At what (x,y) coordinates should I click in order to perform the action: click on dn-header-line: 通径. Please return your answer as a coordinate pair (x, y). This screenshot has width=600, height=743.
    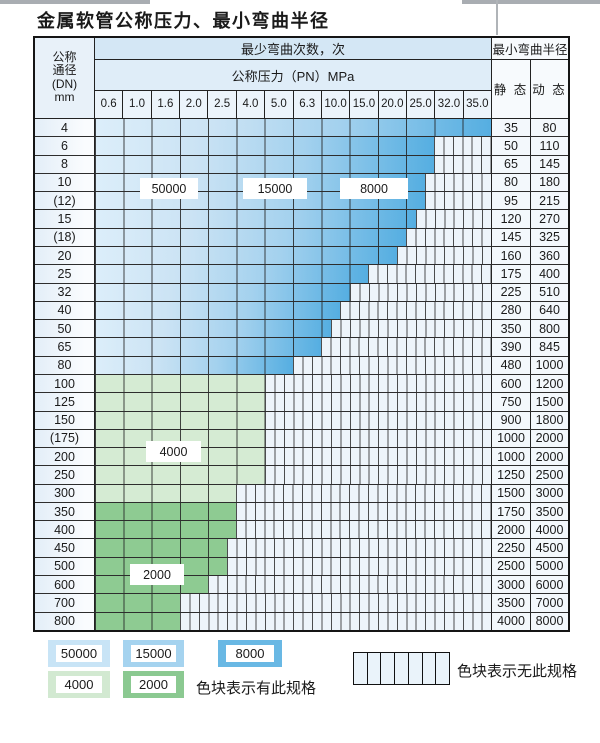
    Looking at the image, I should click on (64, 70).